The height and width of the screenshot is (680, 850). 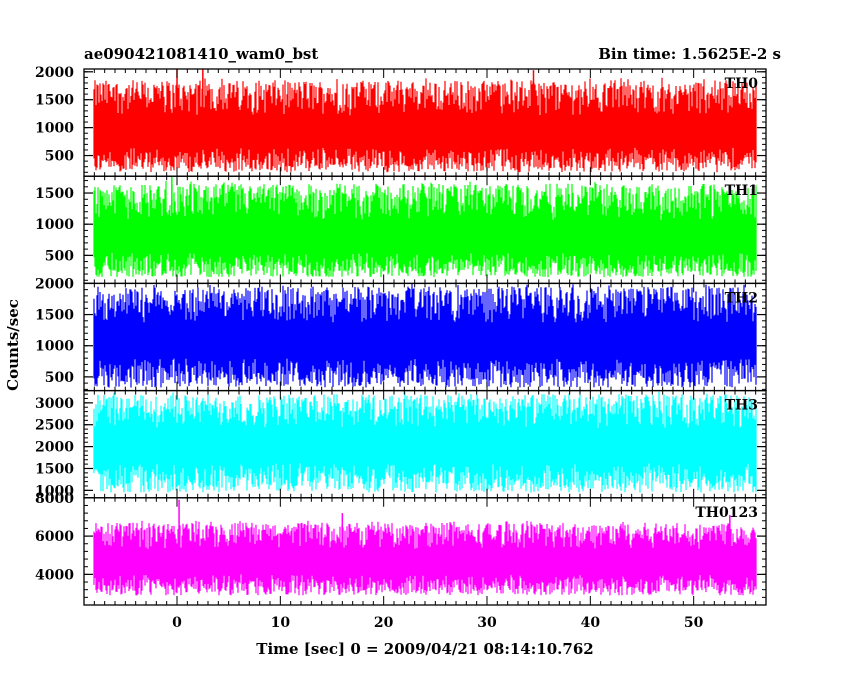 I want to click on panel-th0123: 4000 6000 8000 TH0123, so click(x=401, y=548).